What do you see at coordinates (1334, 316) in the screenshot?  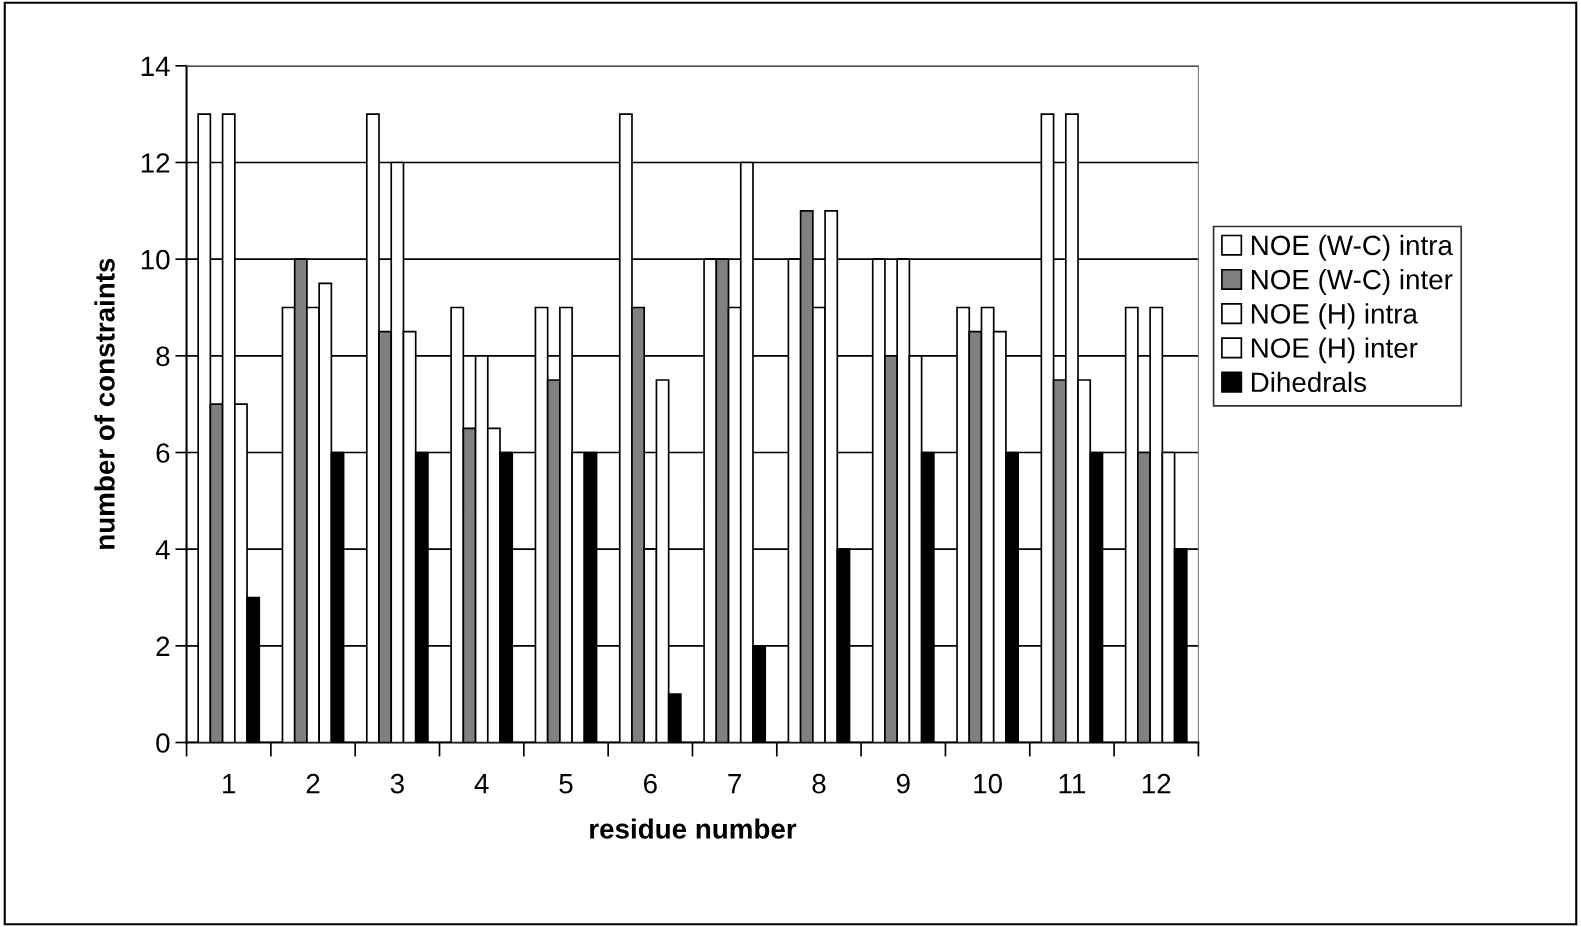 I see `legend-label: NOE (H) intra` at bounding box center [1334, 316].